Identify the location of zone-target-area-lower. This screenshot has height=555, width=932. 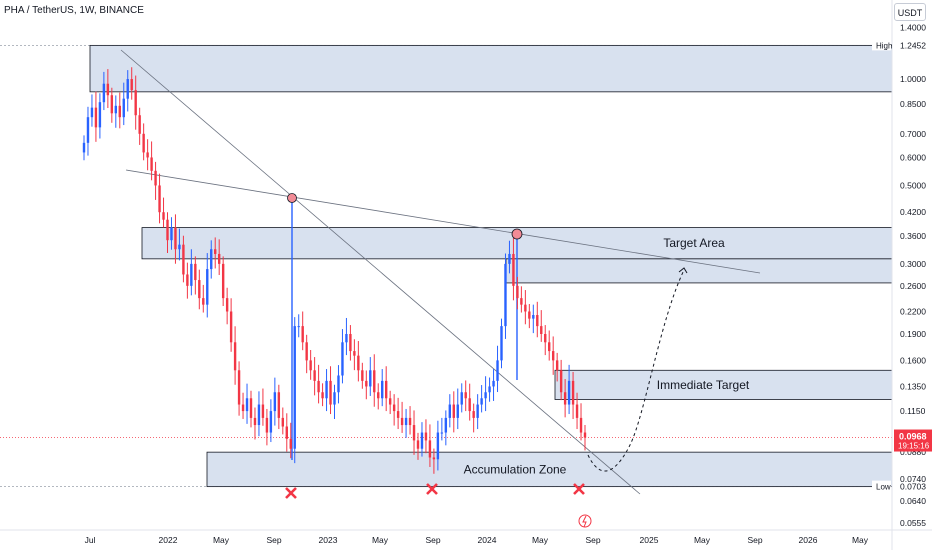
(699, 271).